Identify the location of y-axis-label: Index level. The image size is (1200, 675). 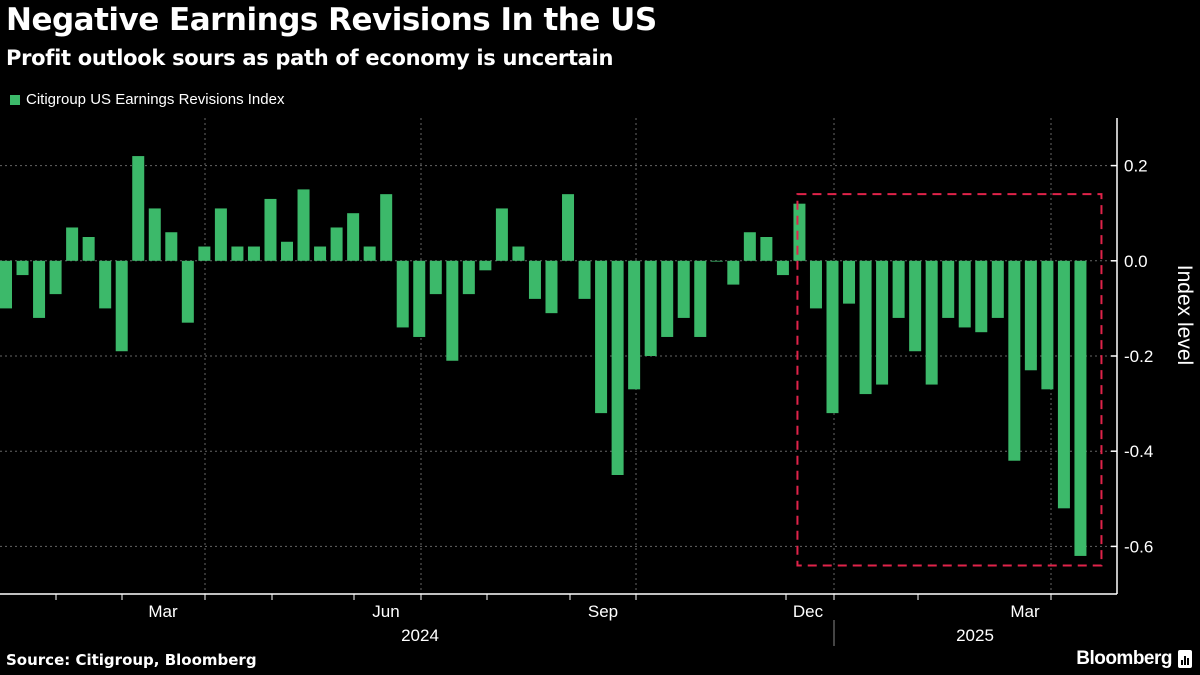
(1184, 315).